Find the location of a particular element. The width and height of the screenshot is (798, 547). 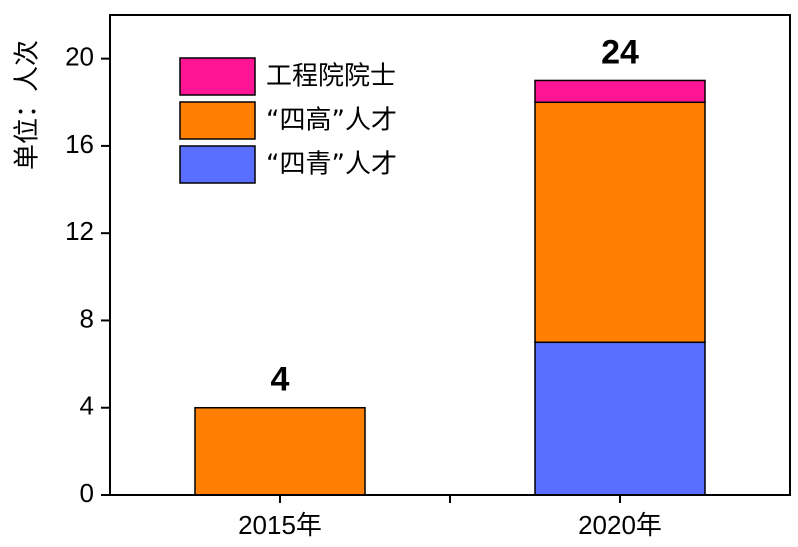

legend-label: “四青”人才 is located at coordinates (331, 165).